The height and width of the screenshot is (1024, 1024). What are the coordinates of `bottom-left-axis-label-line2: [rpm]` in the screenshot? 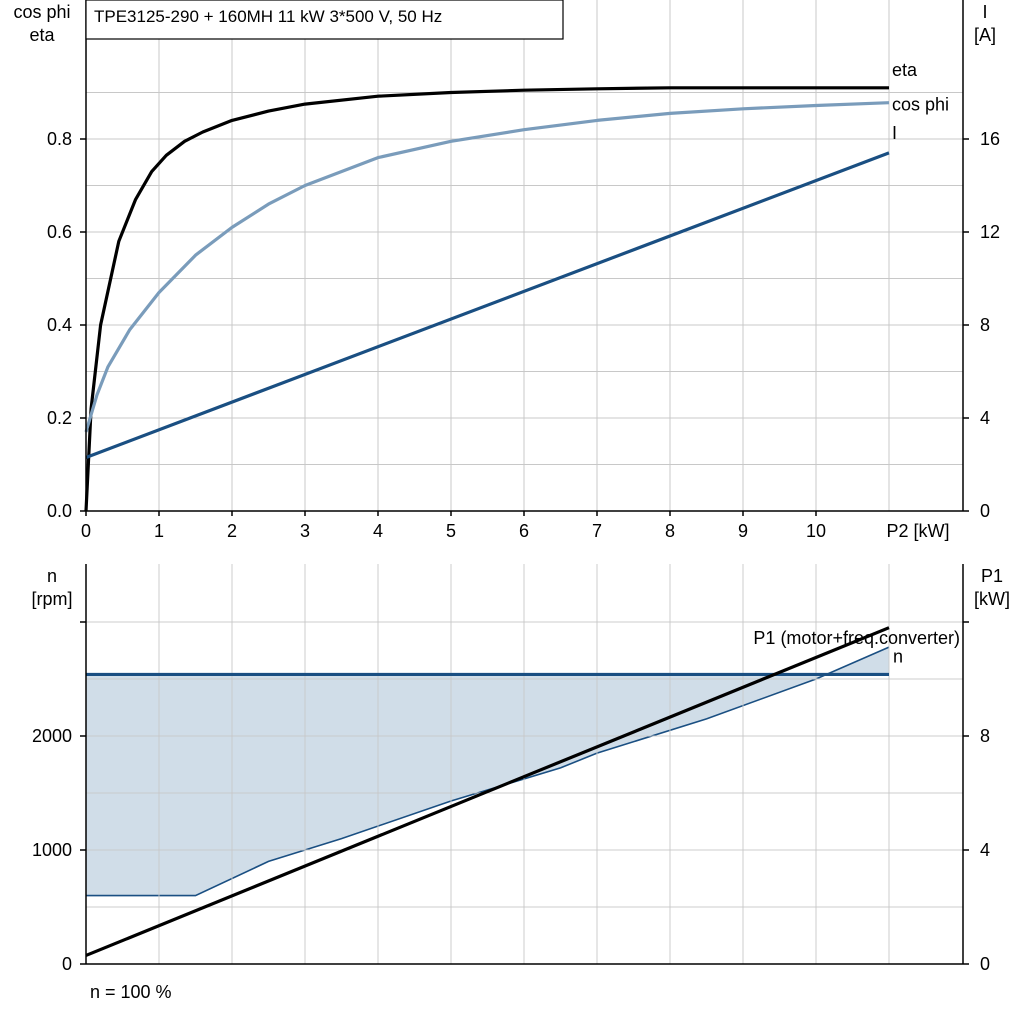 It's located at (51, 599).